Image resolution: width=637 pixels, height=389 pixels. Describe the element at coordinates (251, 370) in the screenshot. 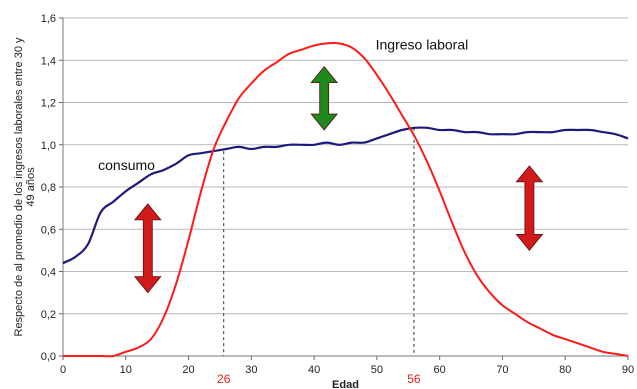

I see `x-tick-label: 30` at that location.